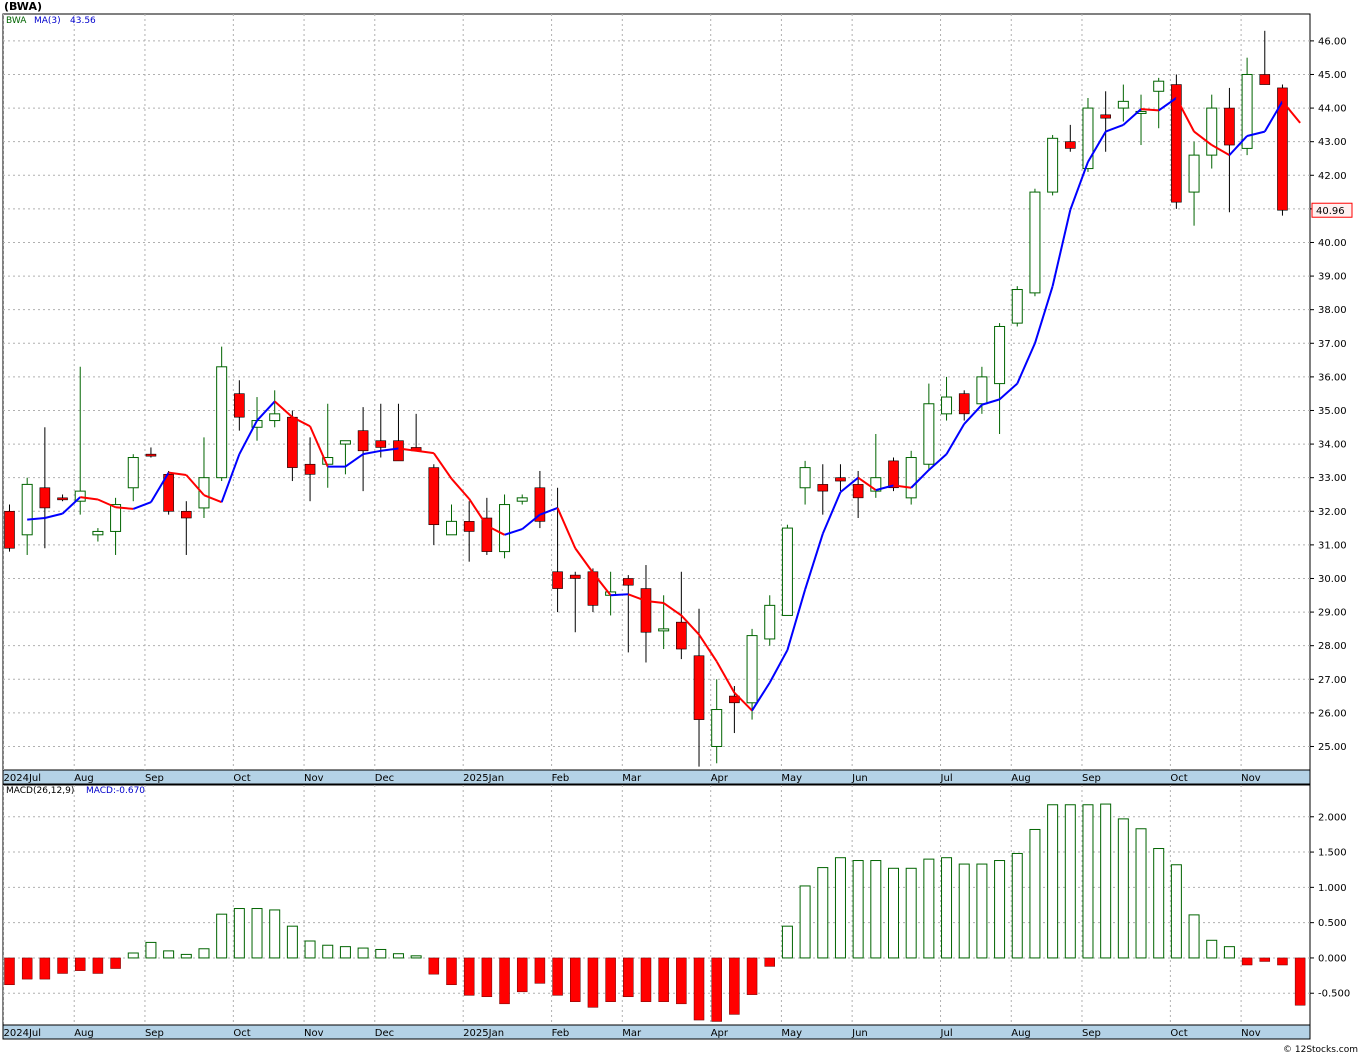  Describe the element at coordinates (859, 778) in the screenshot. I see `x-tick-label: Jun` at that location.